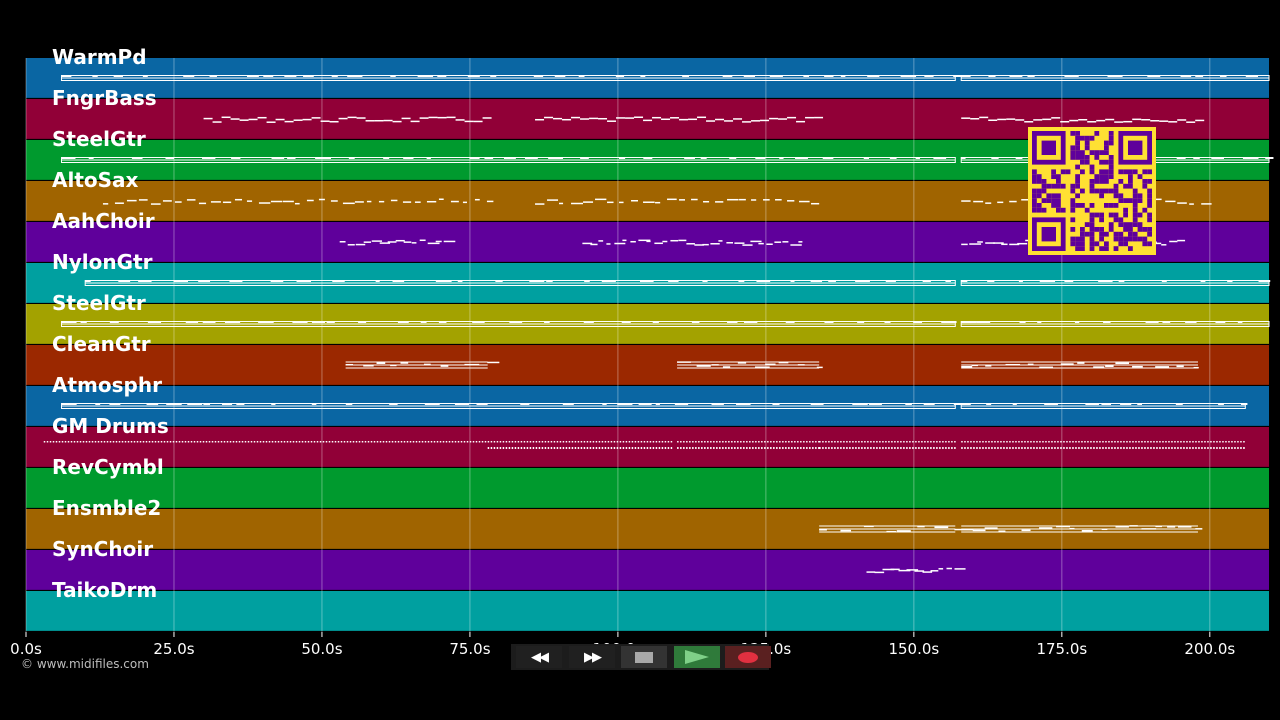  What do you see at coordinates (697, 657) in the screenshot?
I see `play-button` at bounding box center [697, 657].